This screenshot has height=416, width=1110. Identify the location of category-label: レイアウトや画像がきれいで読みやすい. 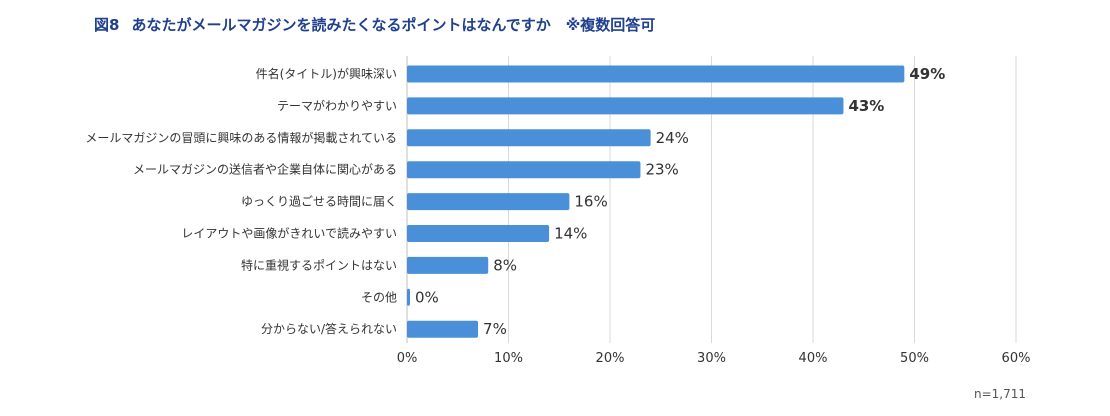
(289, 233).